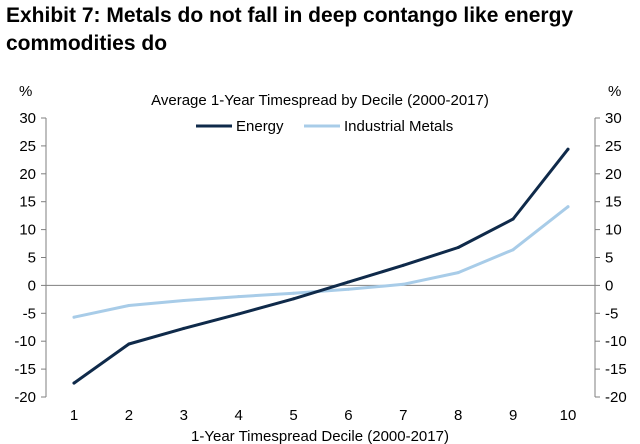  What do you see at coordinates (238, 415) in the screenshot?
I see `x-tick-label: 4` at bounding box center [238, 415].